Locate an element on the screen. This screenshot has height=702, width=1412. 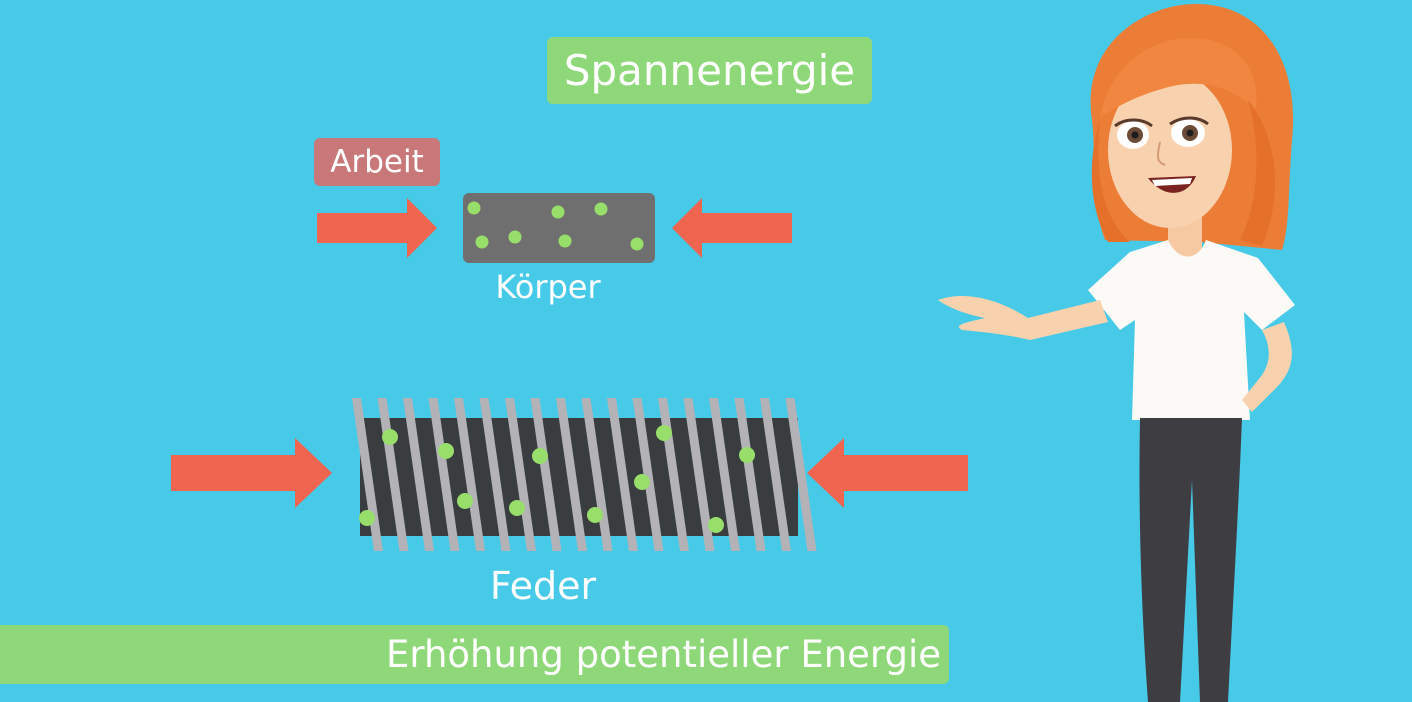
energy-banner: Erhöhung potentieller Energie is located at coordinates (474, 654).